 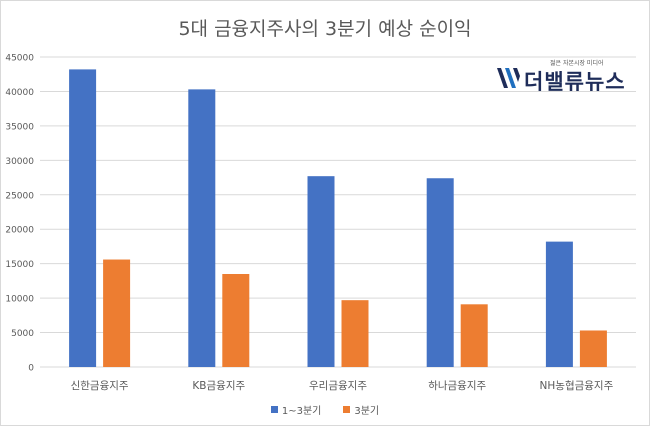 What do you see at coordinates (325, 29) in the screenshot?
I see `chart-title: 5대 금융지주사의 3분기 예상 순이익` at bounding box center [325, 29].